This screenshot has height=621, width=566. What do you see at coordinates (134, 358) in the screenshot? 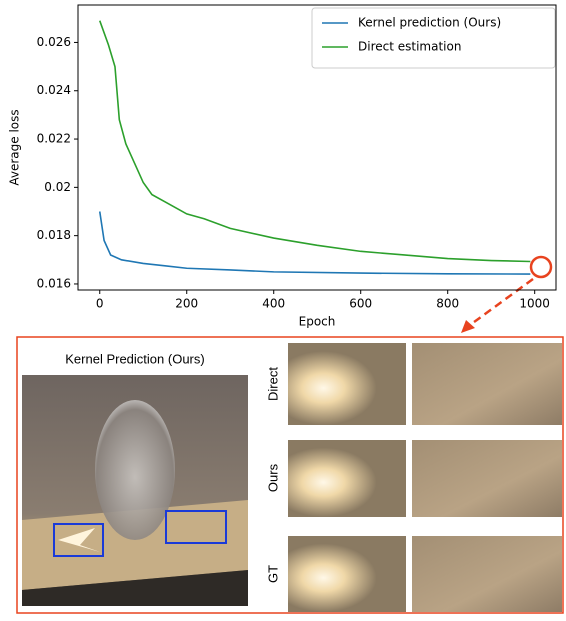
I see `panel-title: Kernel Prediction (Ours)` at bounding box center [134, 358].